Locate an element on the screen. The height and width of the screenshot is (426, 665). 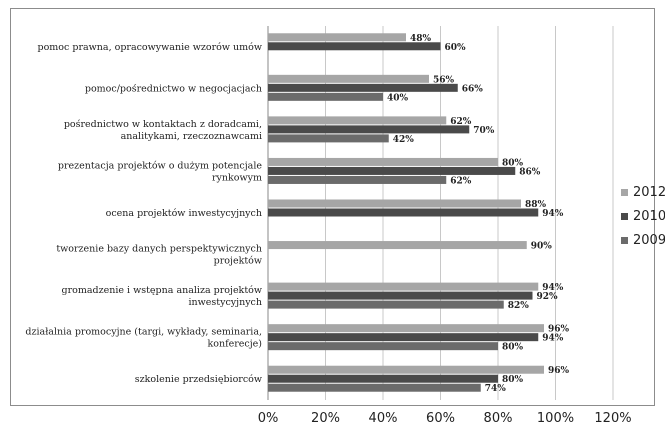
legend-swatch-2010 is located at coordinates (624, 216).